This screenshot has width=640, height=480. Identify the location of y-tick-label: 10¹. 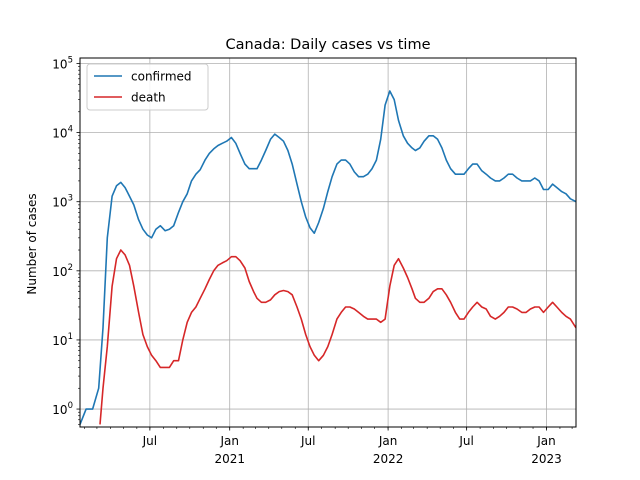
(62, 340).